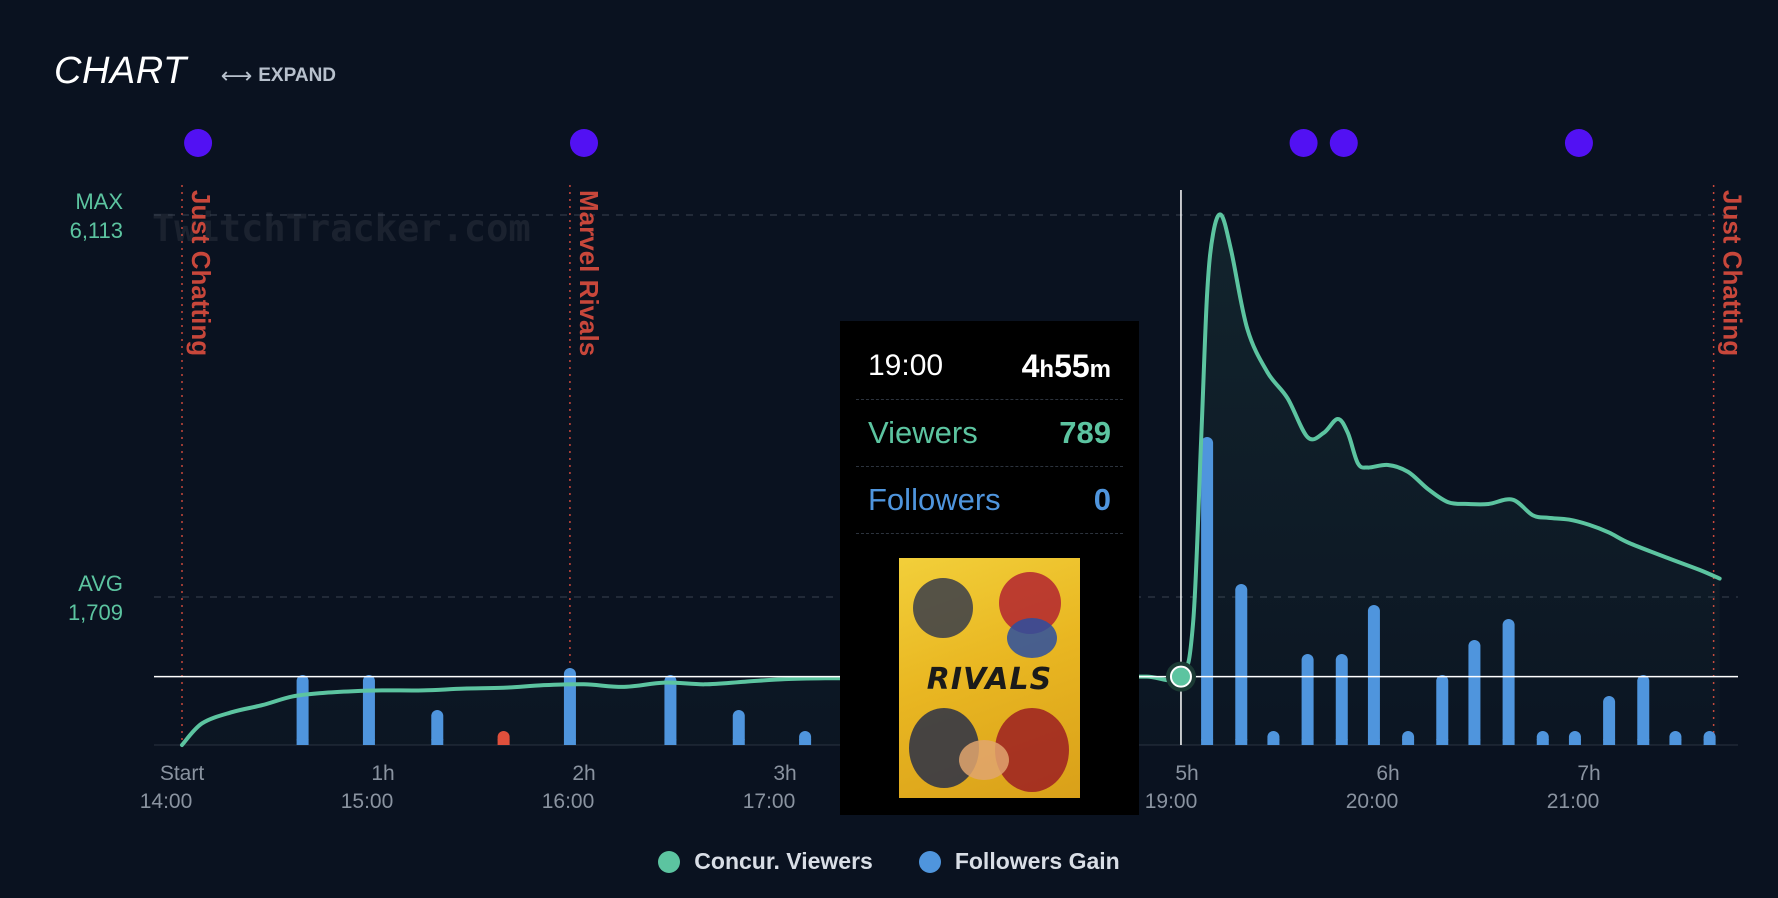  What do you see at coordinates (1030, 365) in the screenshot?
I see `tooltip-duration-hours: 4` at bounding box center [1030, 365].